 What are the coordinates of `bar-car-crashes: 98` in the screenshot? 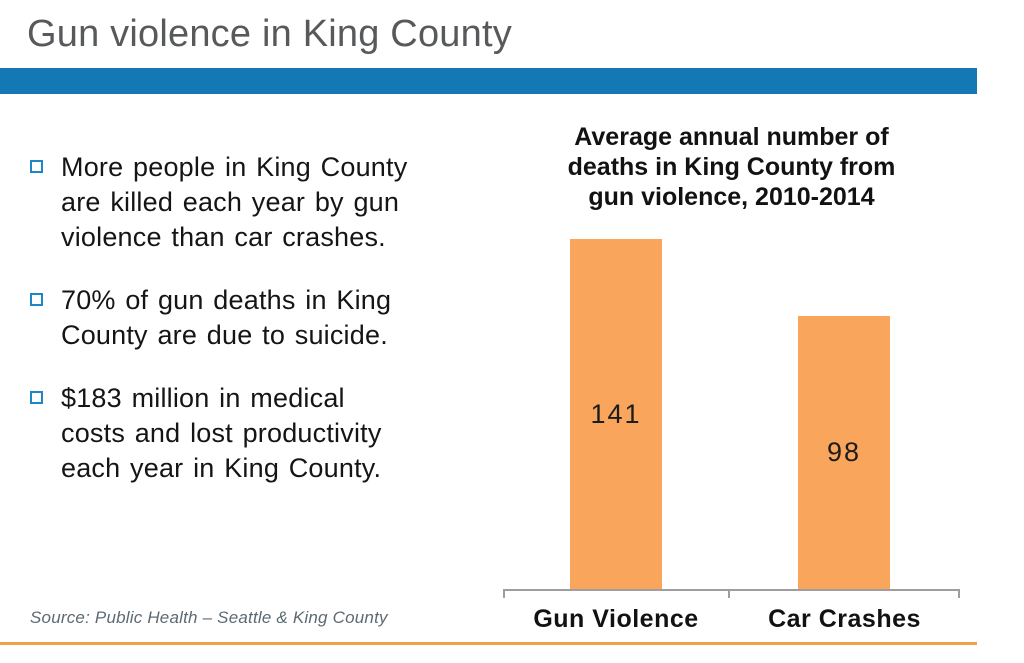 It's located at (844, 452).